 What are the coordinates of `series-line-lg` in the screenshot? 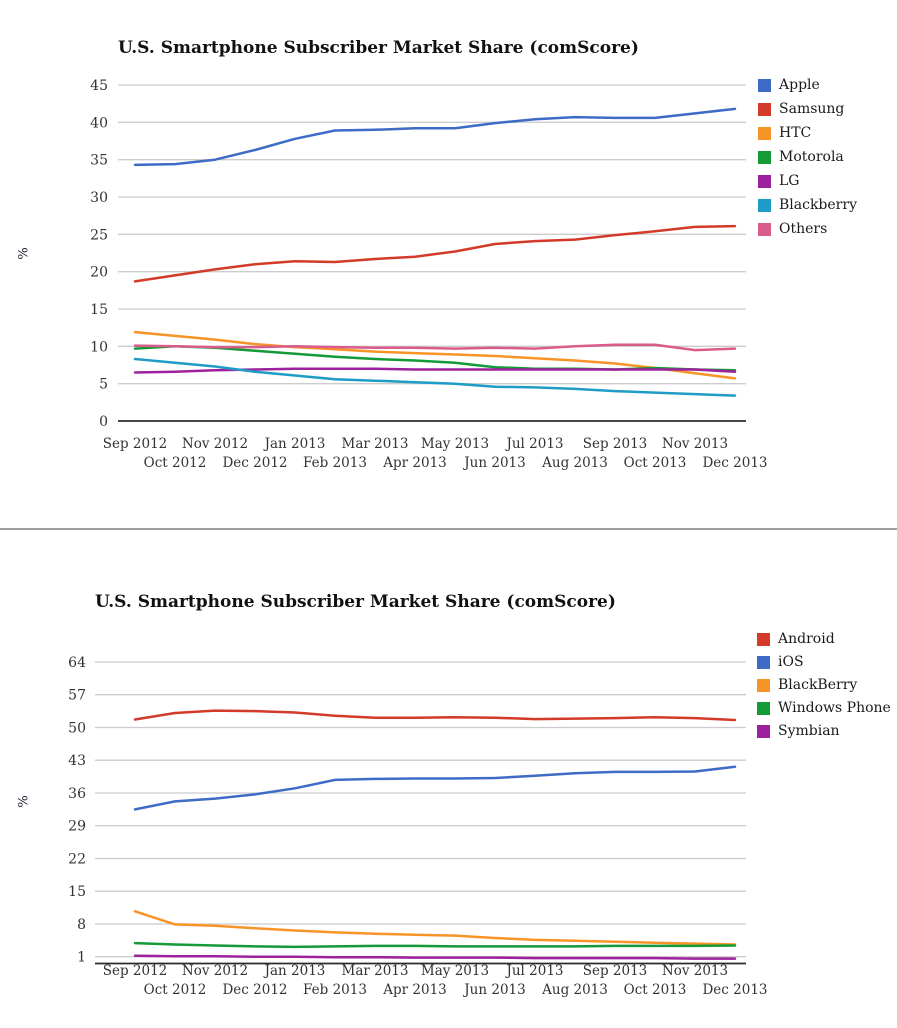 It's located at (435, 370).